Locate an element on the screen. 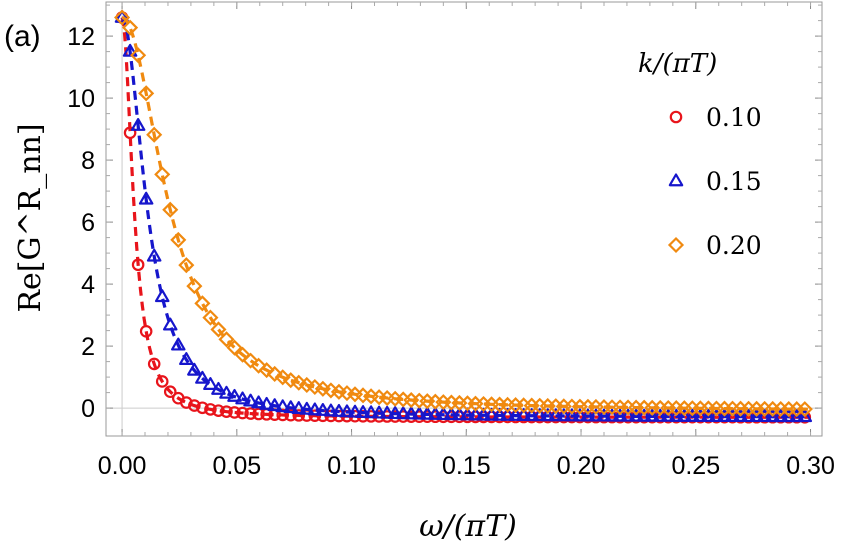  legend-items: 0.10 0.15 0.20 is located at coordinates (714, 181).